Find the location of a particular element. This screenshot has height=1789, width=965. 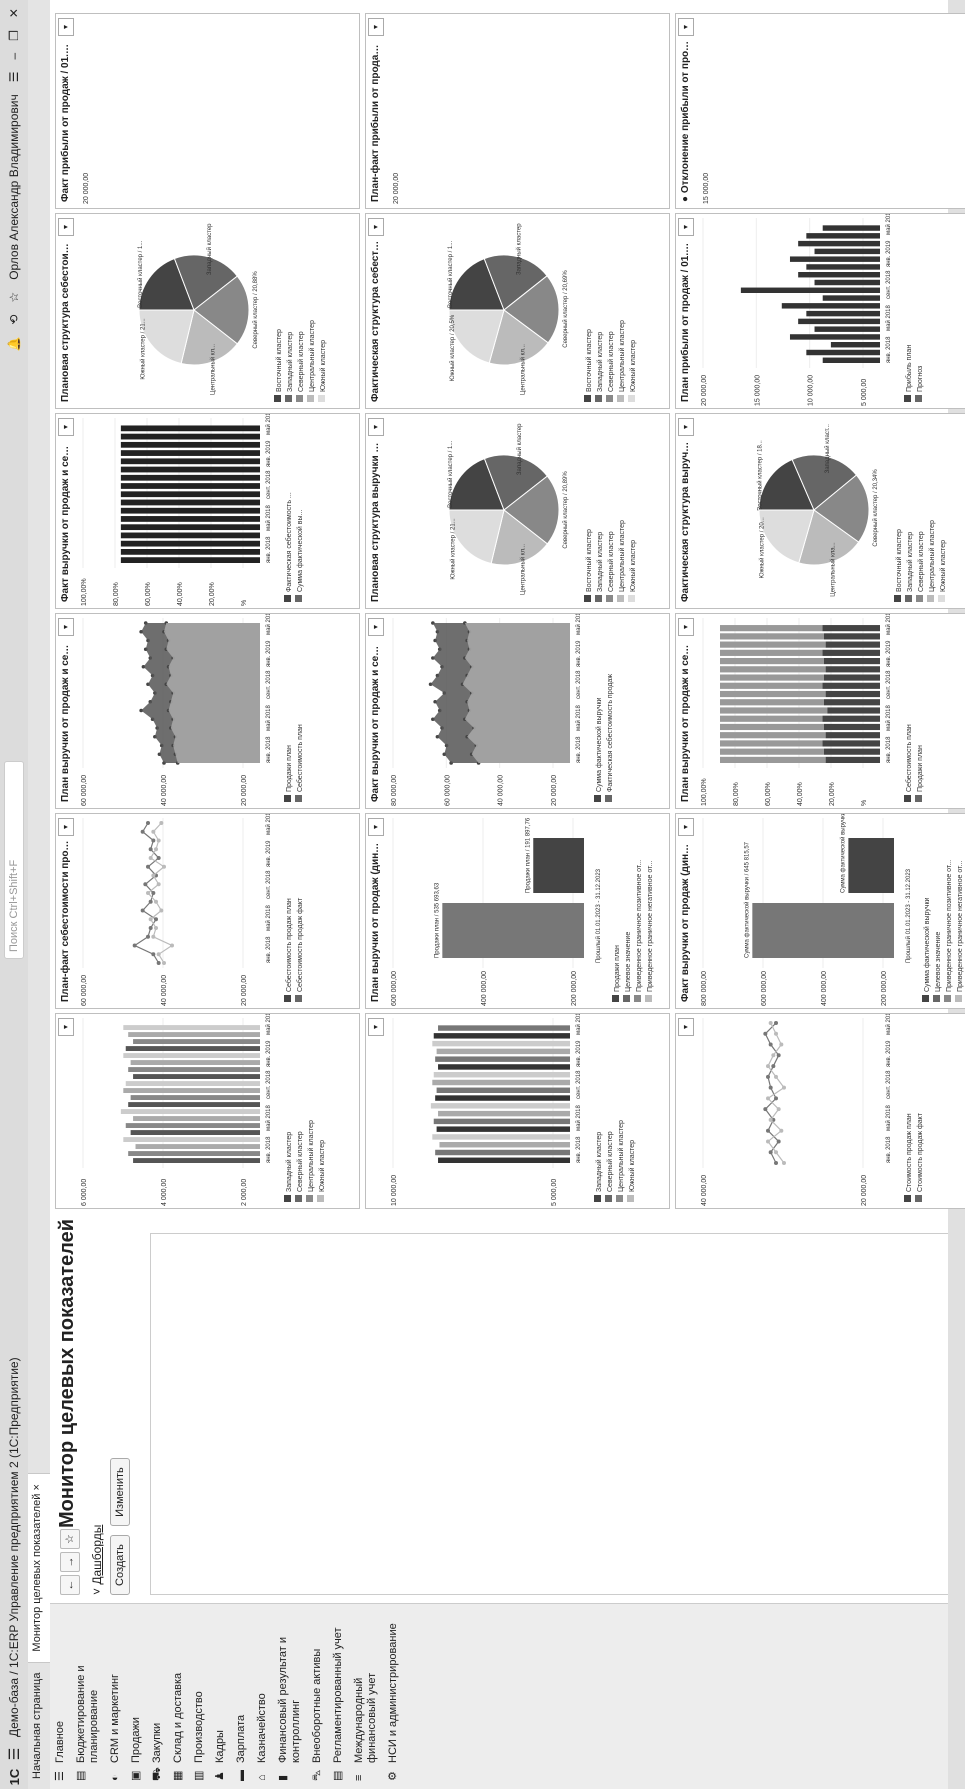

page-title: Монитор целевых показателей is located at coordinates (67, 1373).